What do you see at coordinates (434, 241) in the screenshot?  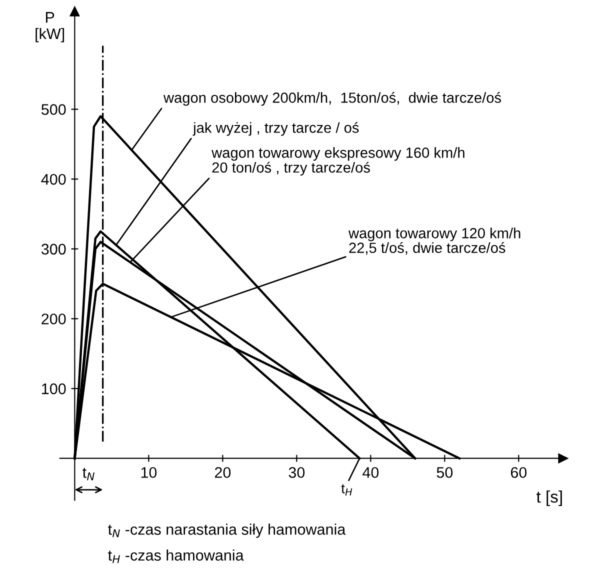 I see `text: wagon towarowy 120 km/h 22,5 t/oś, dwie tarcze/oś` at bounding box center [434, 241].